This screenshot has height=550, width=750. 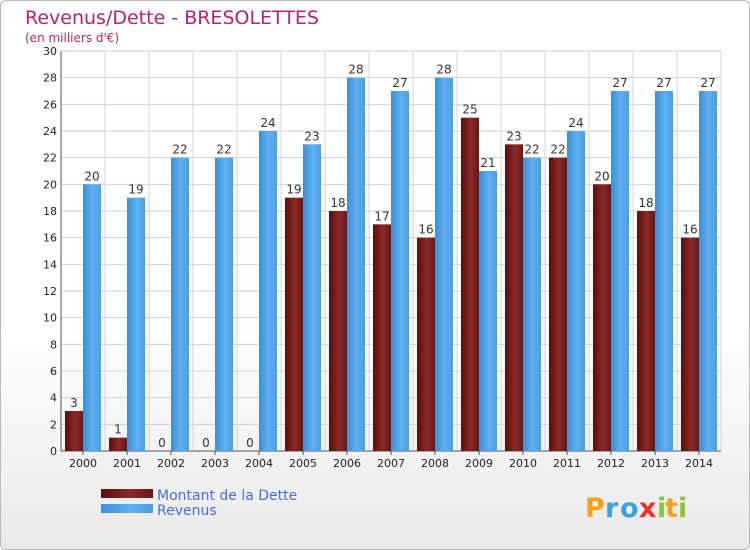 What do you see at coordinates (83, 463) in the screenshot?
I see `x-tick-label: 2000` at bounding box center [83, 463].